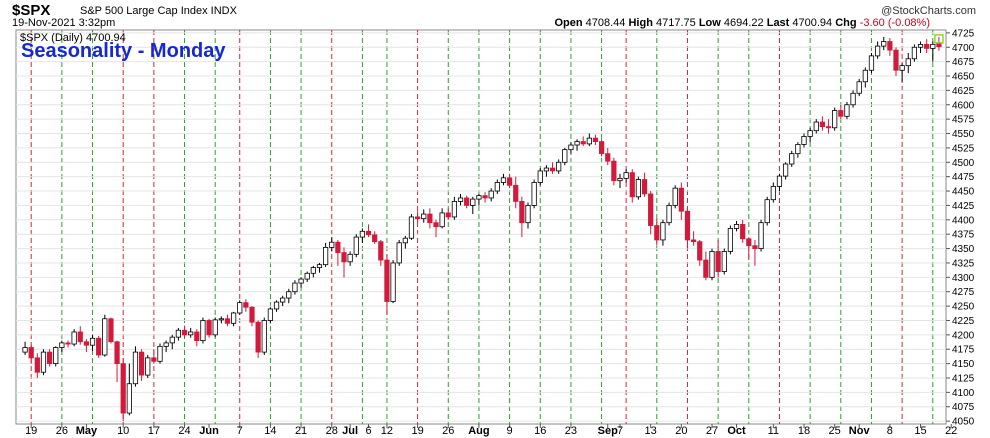 The image size is (990, 438). I want to click on last-label: Last, so click(778, 23).